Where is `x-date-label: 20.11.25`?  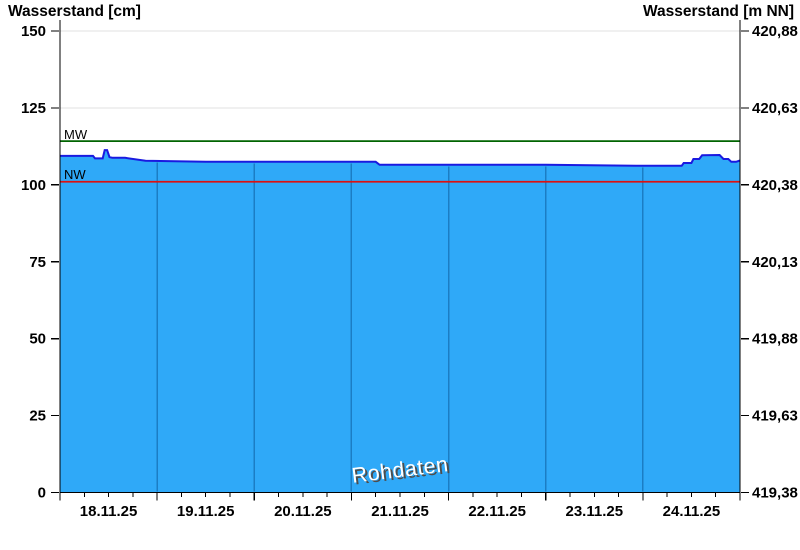 x-date-label: 20.11.25 is located at coordinates (303, 511).